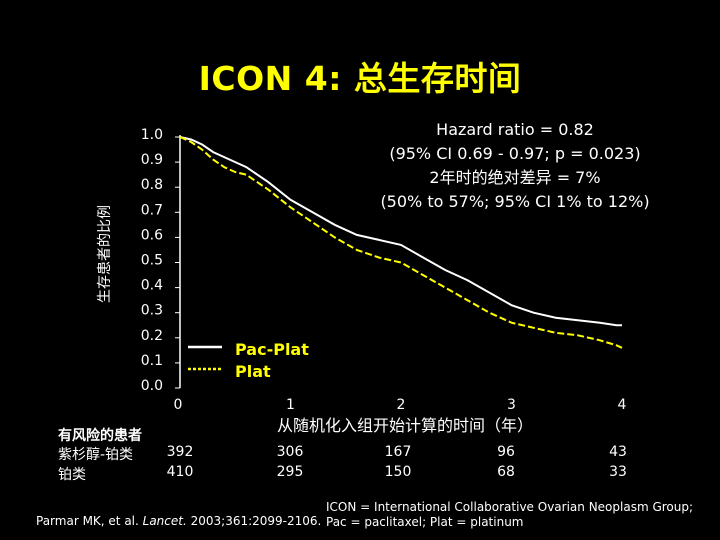 The width and height of the screenshot is (720, 540). Describe the element at coordinates (272, 349) in the screenshot. I see `legend-label-pac-plat: Pac-Plat` at that location.